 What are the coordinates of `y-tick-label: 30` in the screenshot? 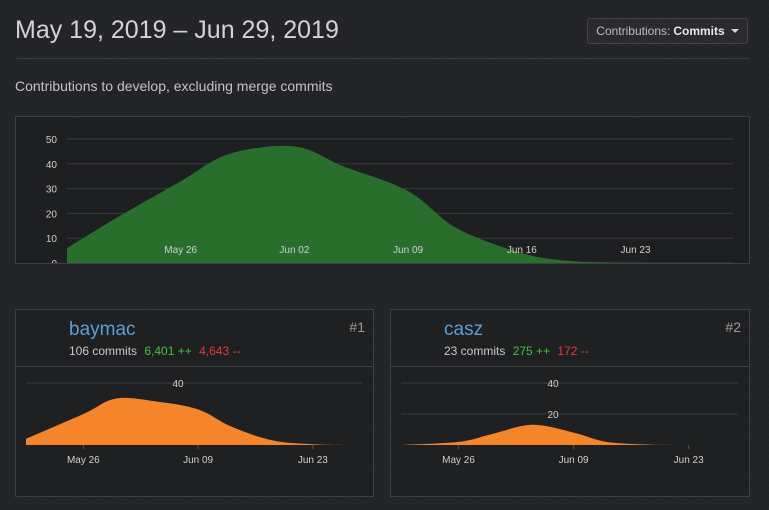 It's located at (52, 190).